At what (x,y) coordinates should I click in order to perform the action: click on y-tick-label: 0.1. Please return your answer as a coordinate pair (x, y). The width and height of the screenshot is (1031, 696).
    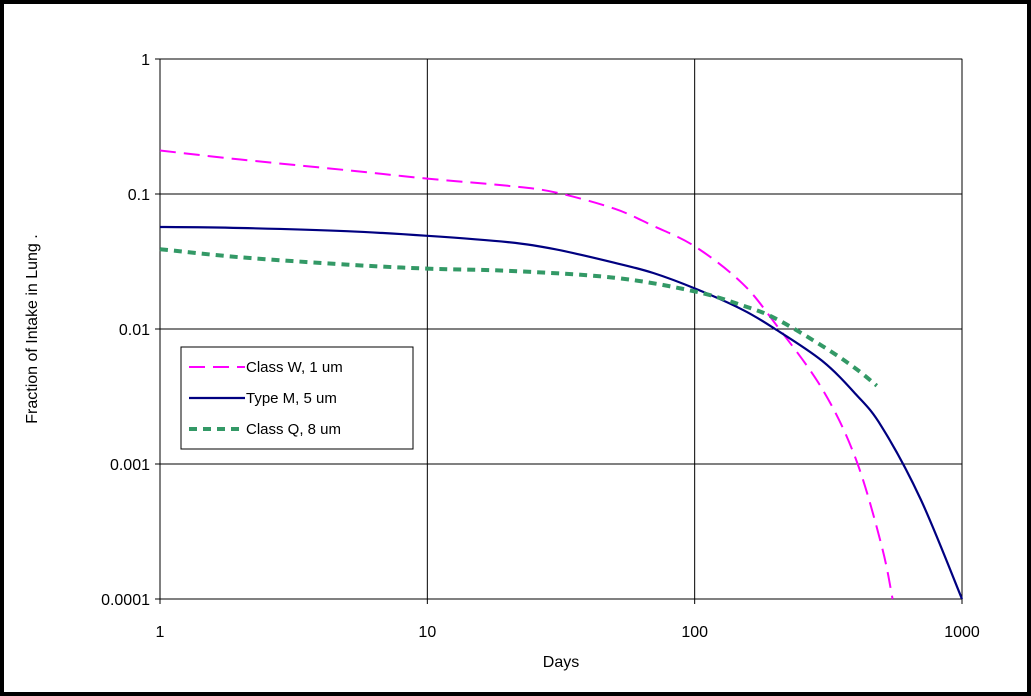
    Looking at the image, I should click on (139, 195).